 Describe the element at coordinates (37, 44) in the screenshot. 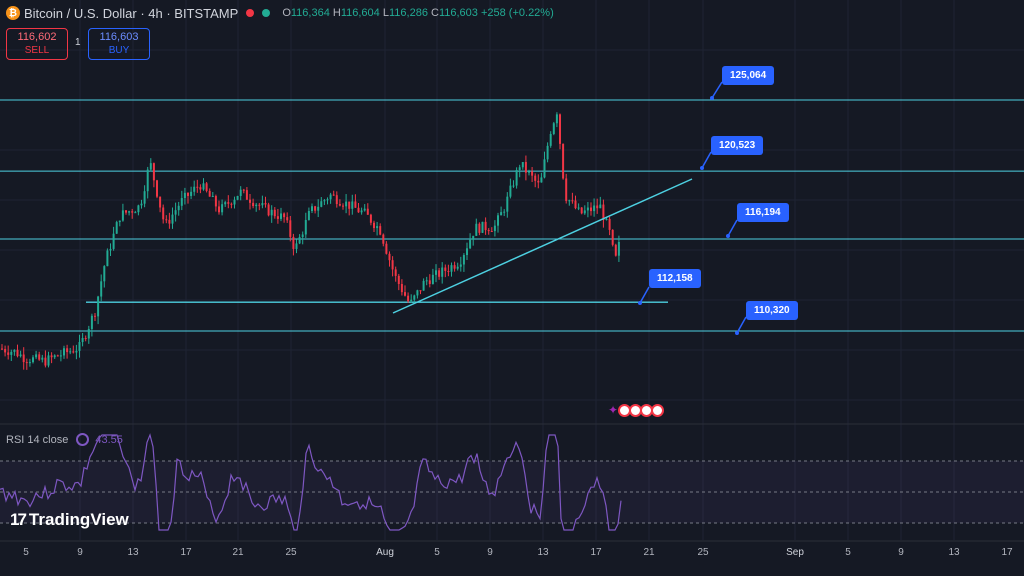

I see `sell-button: 116,602 SELL` at that location.